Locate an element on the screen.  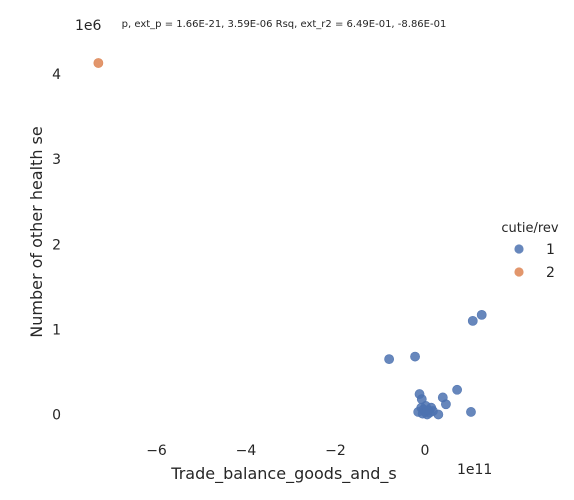
legend-entries: 12 is located at coordinates (534, 261).